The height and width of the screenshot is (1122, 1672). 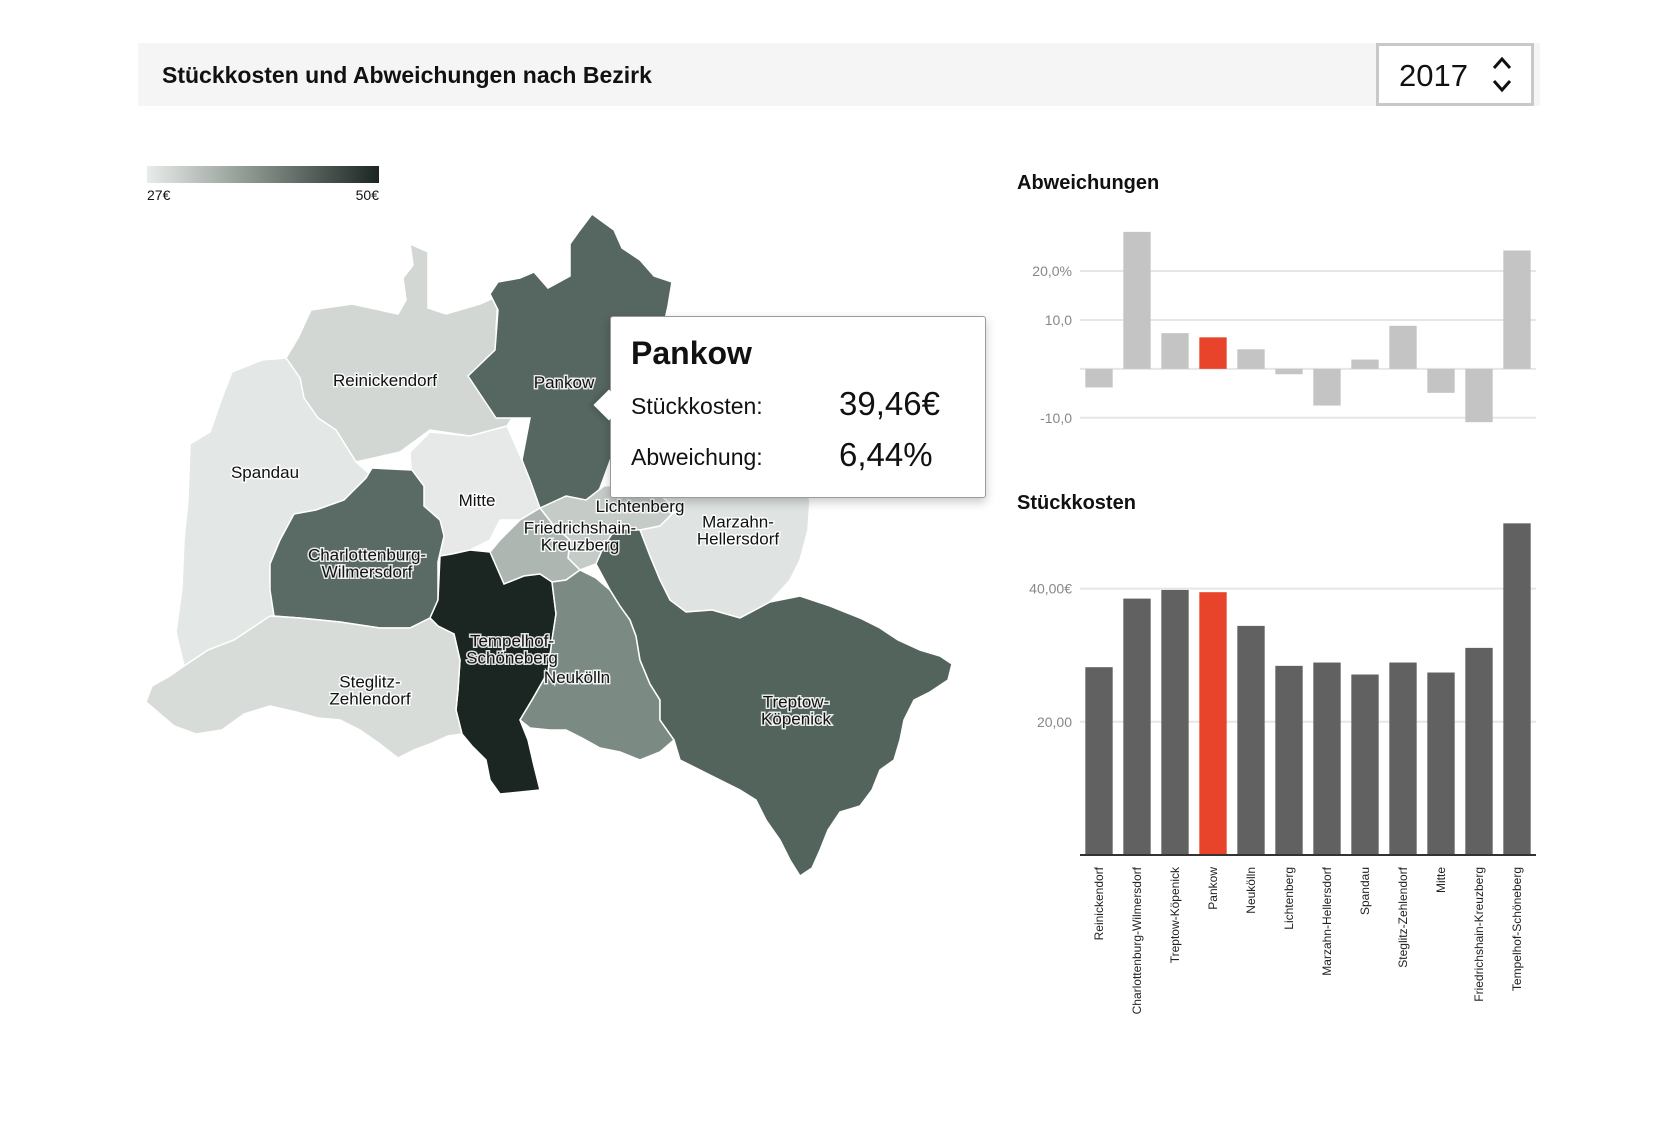 I want to click on category-label: Treptow-Köpenick, so click(x=1175, y=914).